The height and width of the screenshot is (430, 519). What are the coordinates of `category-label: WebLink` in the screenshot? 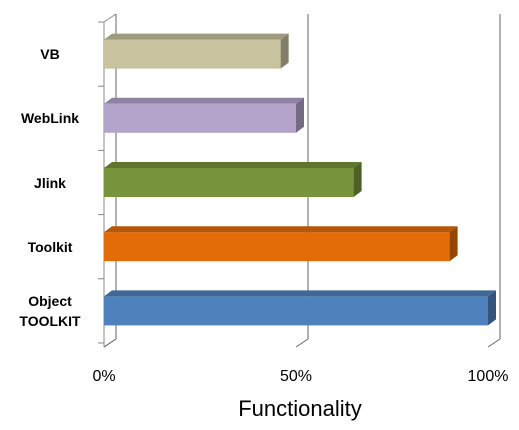 It's located at (50, 118).